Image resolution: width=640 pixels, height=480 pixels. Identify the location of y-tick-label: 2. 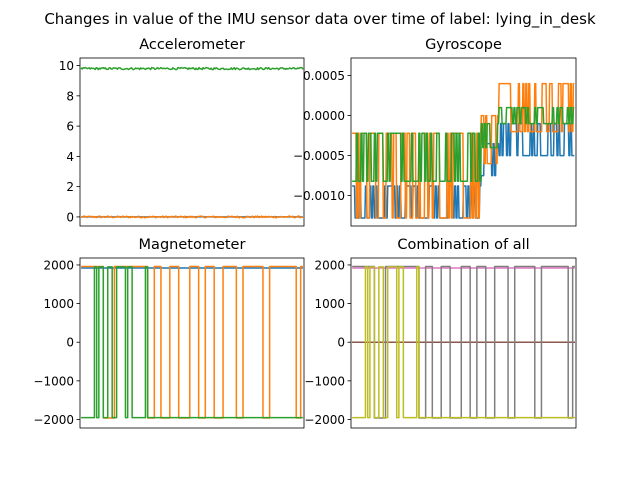
(70, 187).